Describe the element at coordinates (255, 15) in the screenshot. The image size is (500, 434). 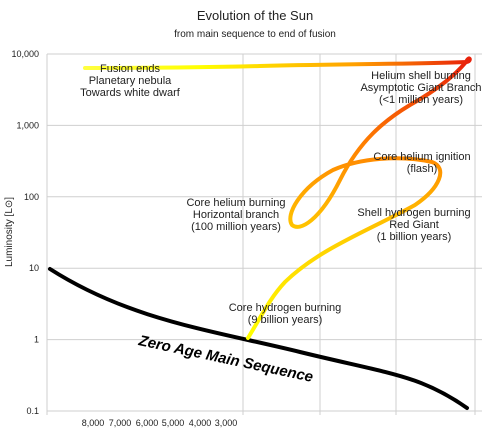
I see `chart-title: Evolution of the Sun` at that location.